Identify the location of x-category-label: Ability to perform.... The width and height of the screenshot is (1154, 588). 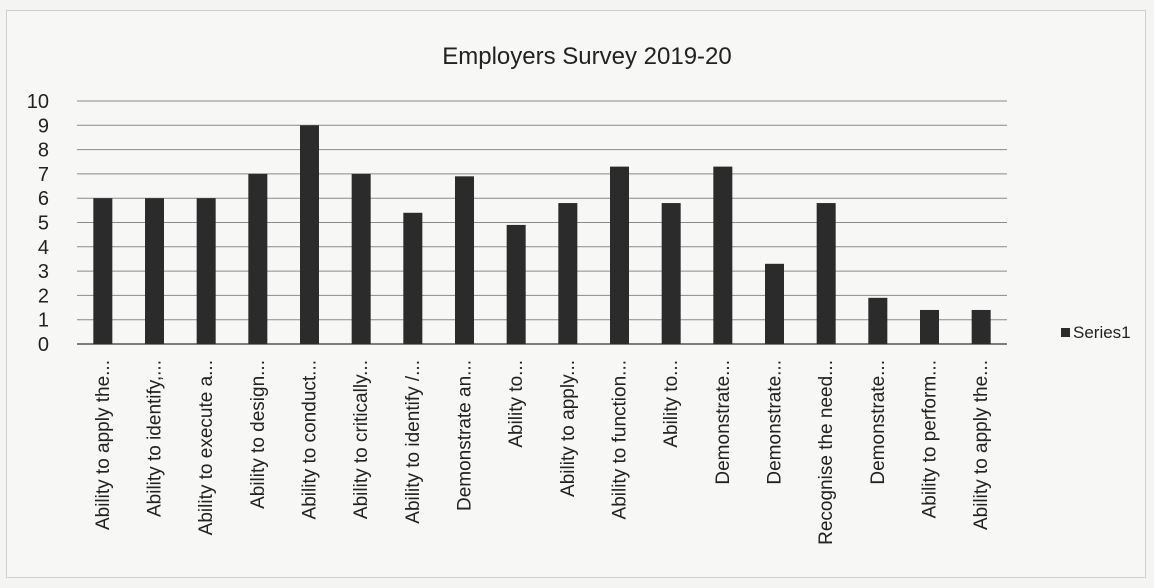
(930, 439).